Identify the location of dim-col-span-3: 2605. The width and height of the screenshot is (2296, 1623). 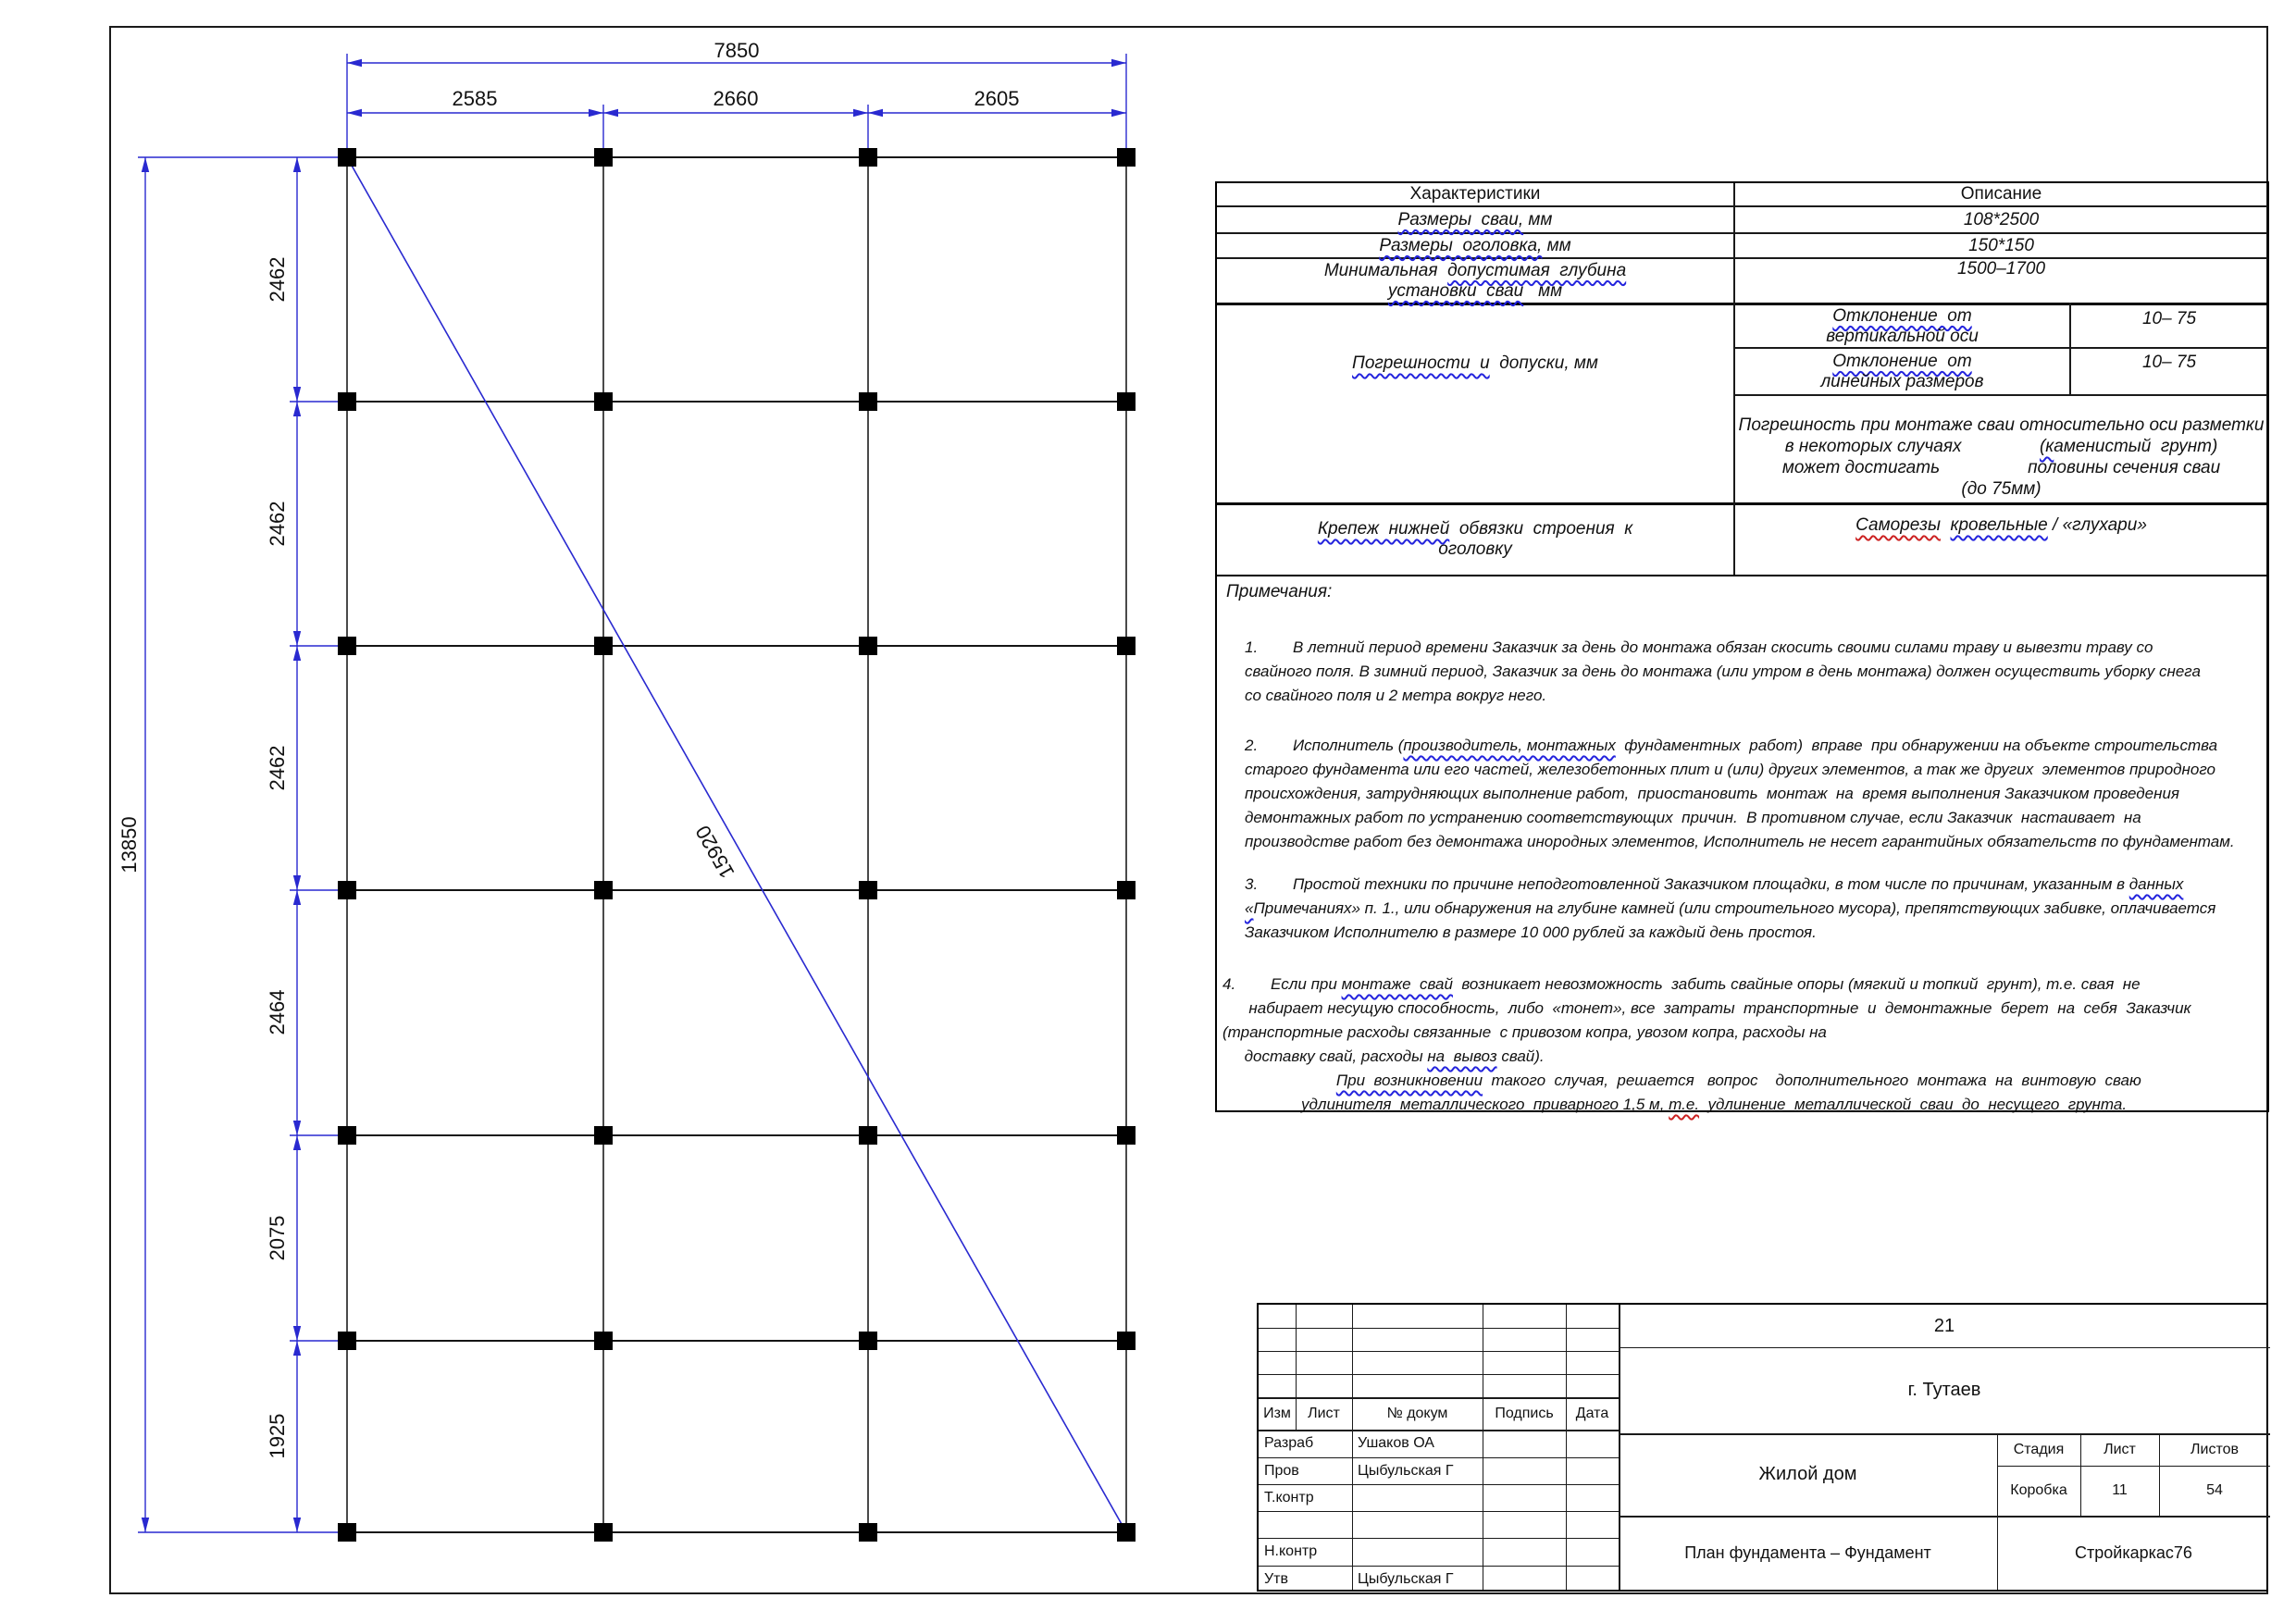
(997, 98).